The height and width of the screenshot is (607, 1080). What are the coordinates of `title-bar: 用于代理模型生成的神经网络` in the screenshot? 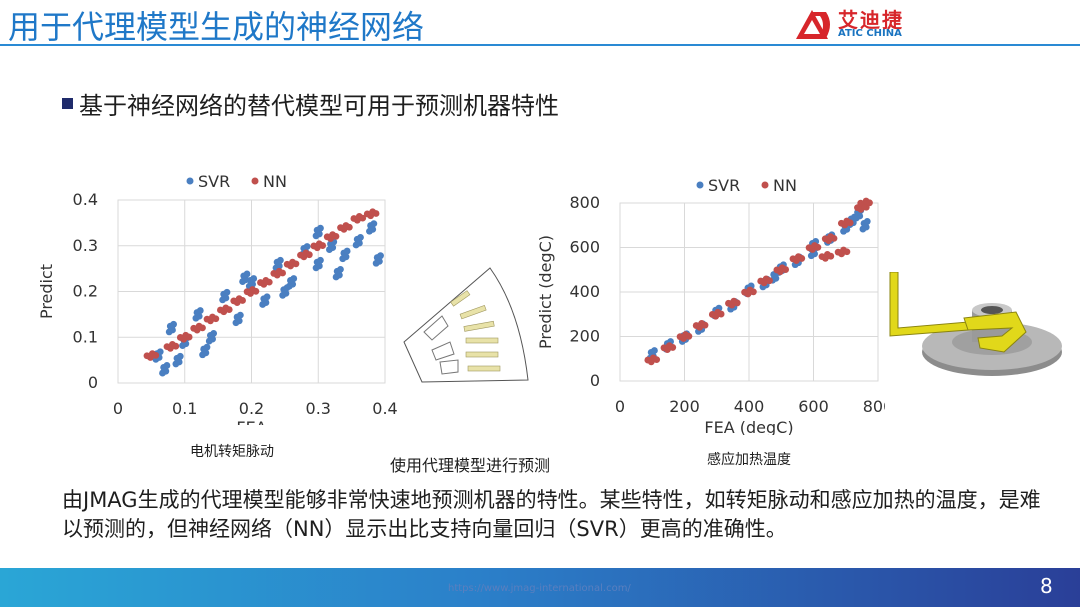 It's located at (540, 23).